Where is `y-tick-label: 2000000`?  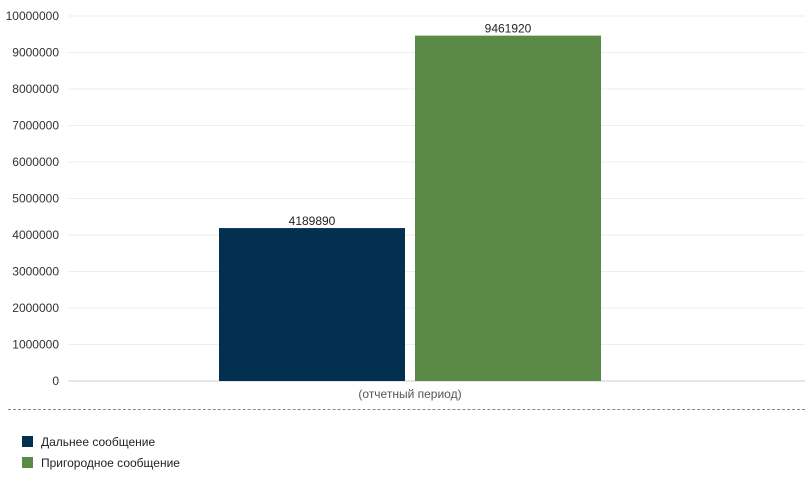
y-tick-label: 2000000 is located at coordinates (35, 308).